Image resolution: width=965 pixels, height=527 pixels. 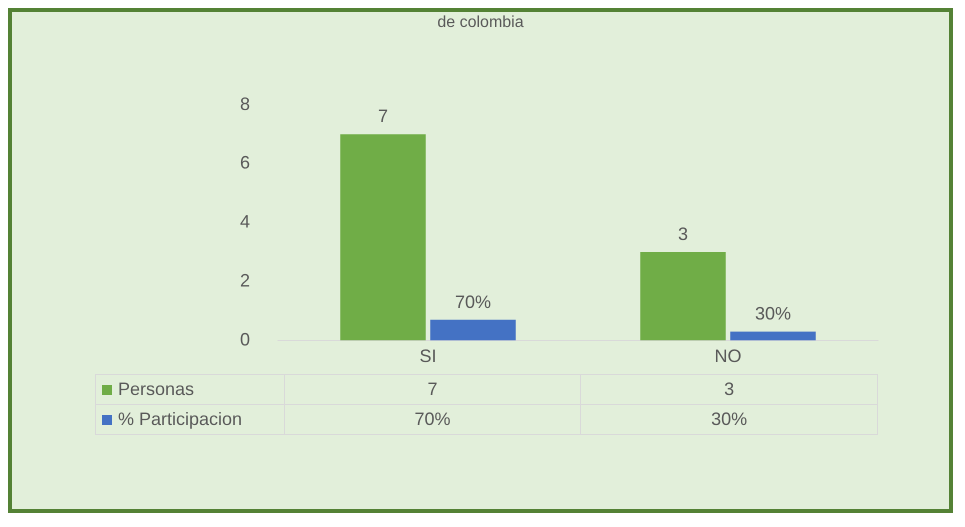 I want to click on text: 3, so click(x=683, y=234).